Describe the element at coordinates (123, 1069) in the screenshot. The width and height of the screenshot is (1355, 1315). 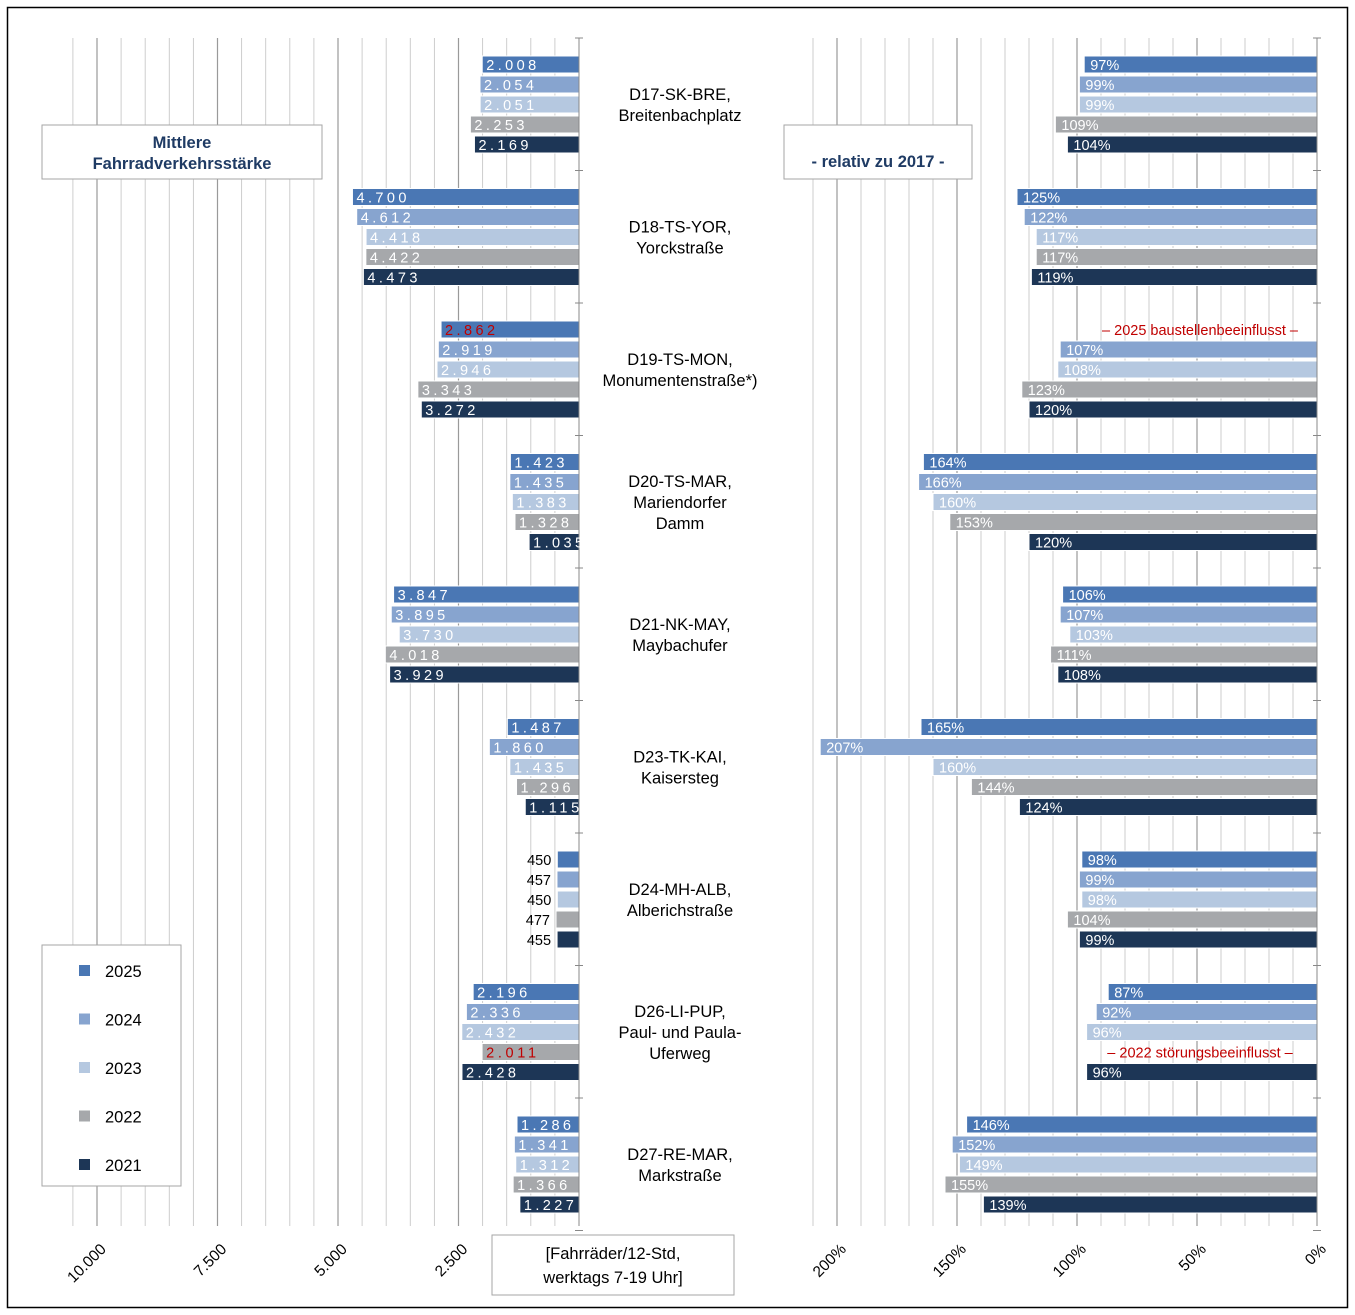
I see `legend-label: 2023` at that location.